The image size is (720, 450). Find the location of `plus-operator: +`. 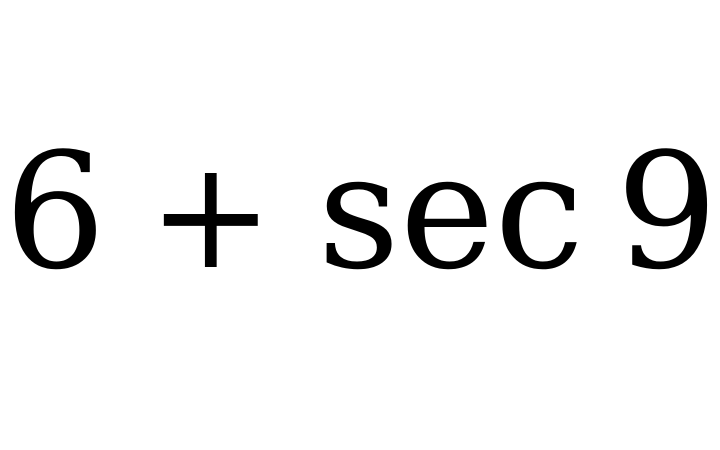

plus-operator: + is located at coordinates (210, 216).